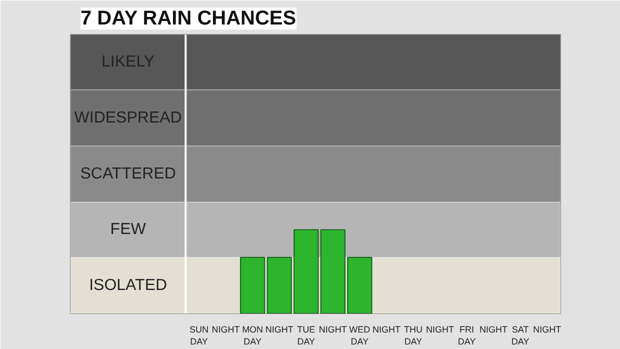 The height and width of the screenshot is (349, 620). What do you see at coordinates (128, 229) in the screenshot?
I see `band-label: FEW` at bounding box center [128, 229].